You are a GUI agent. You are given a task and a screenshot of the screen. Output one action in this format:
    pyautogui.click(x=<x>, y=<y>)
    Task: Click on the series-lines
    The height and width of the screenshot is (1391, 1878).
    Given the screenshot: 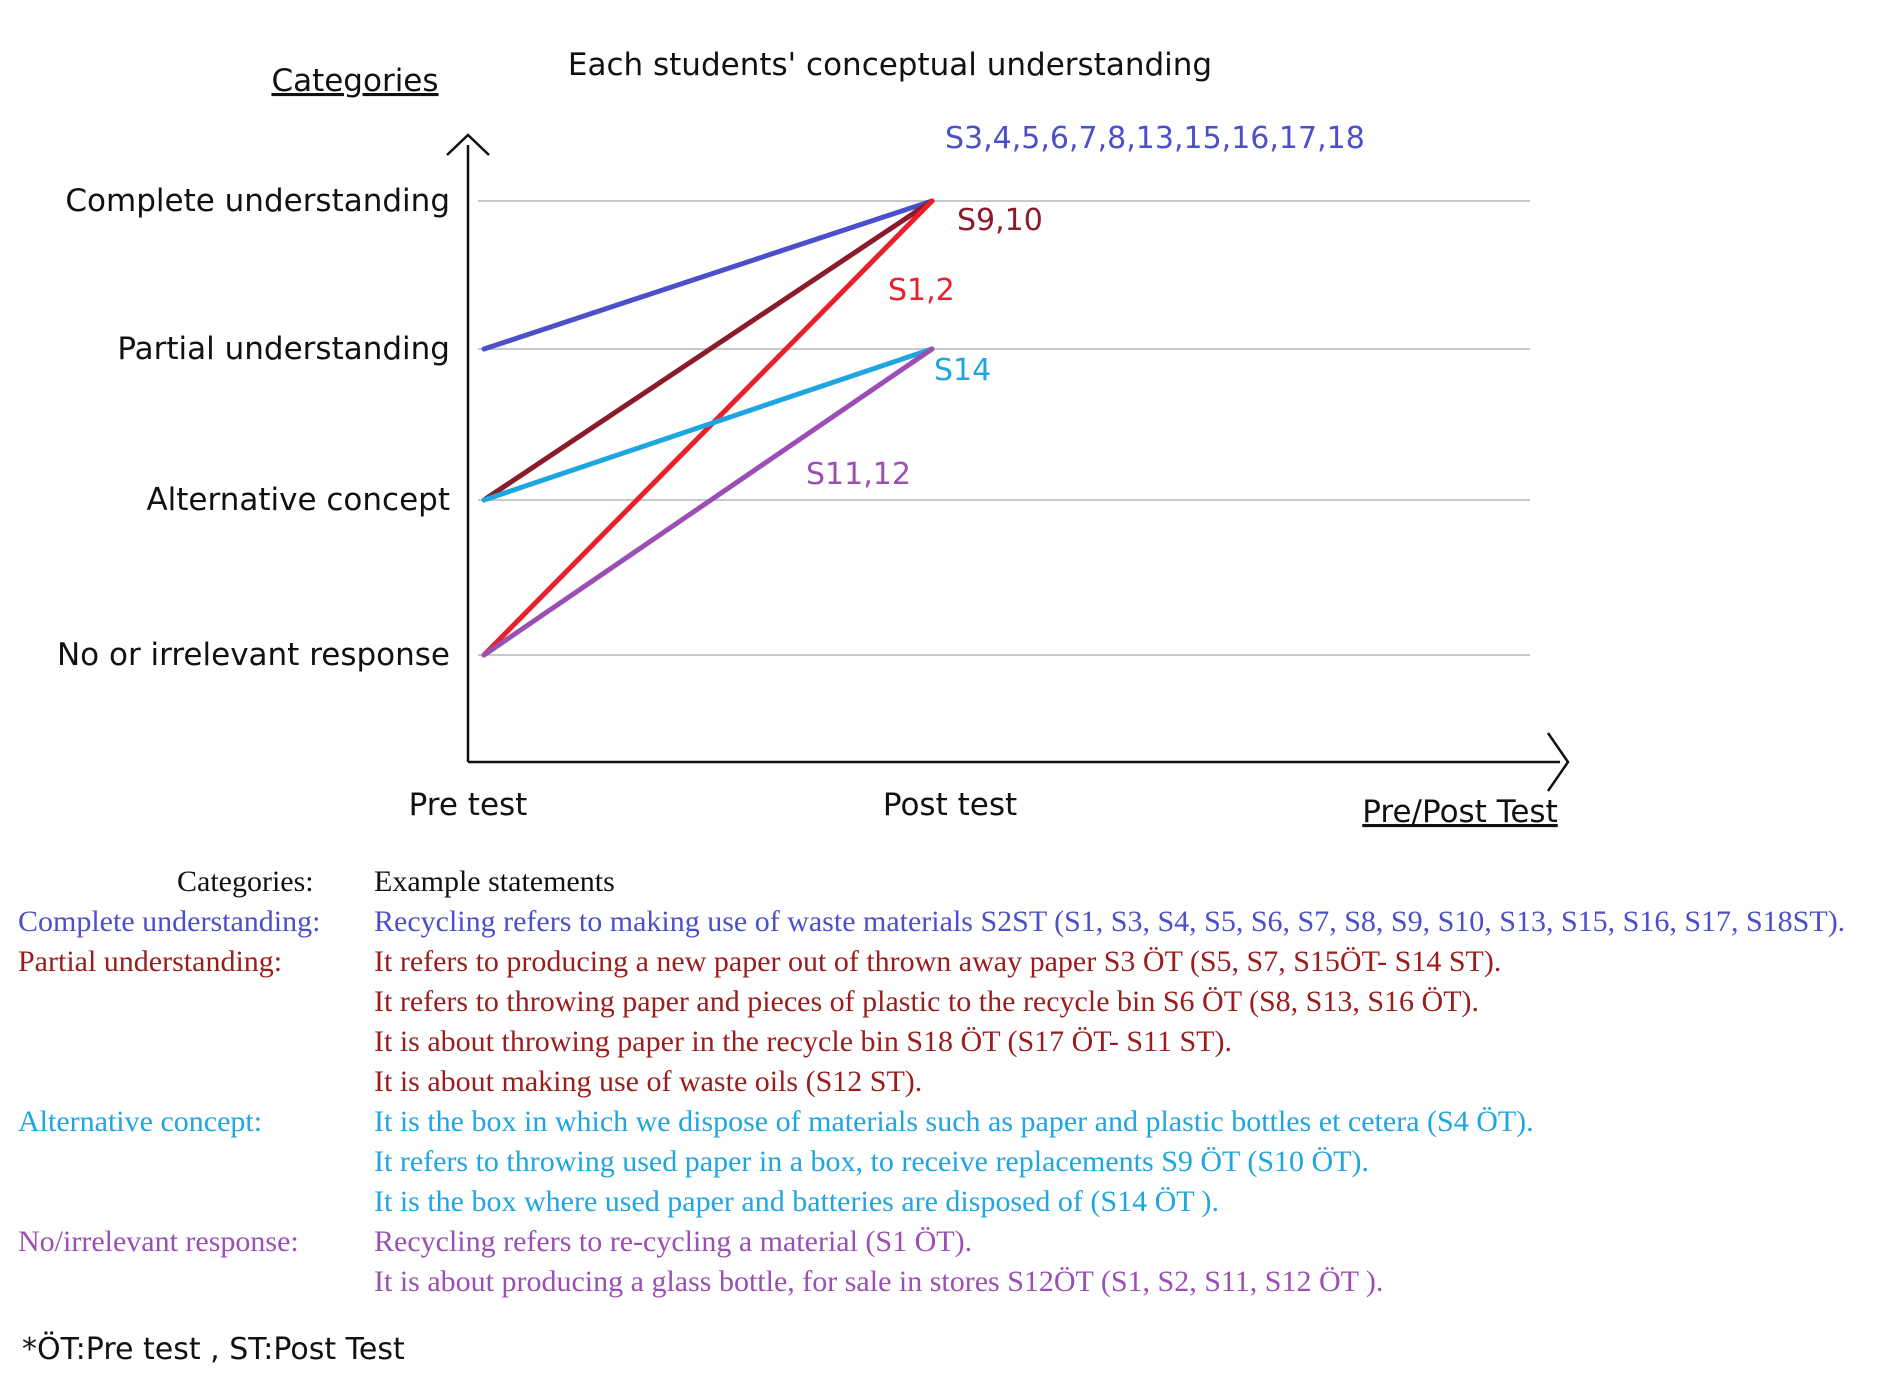 What is the action you would take?
    pyautogui.click(x=708, y=428)
    